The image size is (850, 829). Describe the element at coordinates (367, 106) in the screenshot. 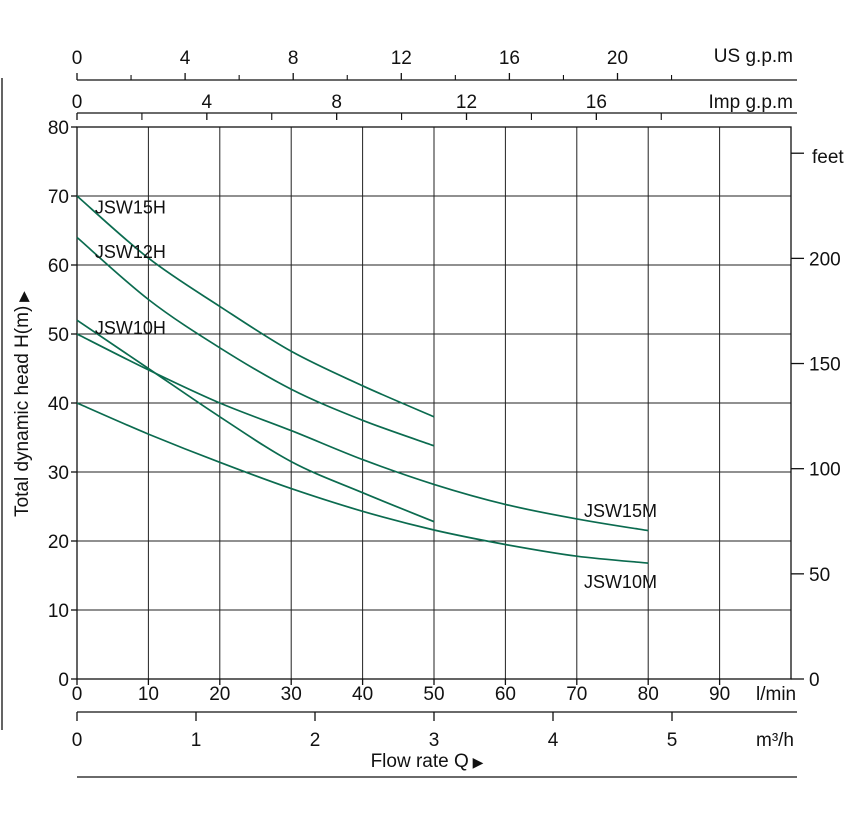

I see `imp-gpm-ticks: 0 4 8 12 16` at that location.